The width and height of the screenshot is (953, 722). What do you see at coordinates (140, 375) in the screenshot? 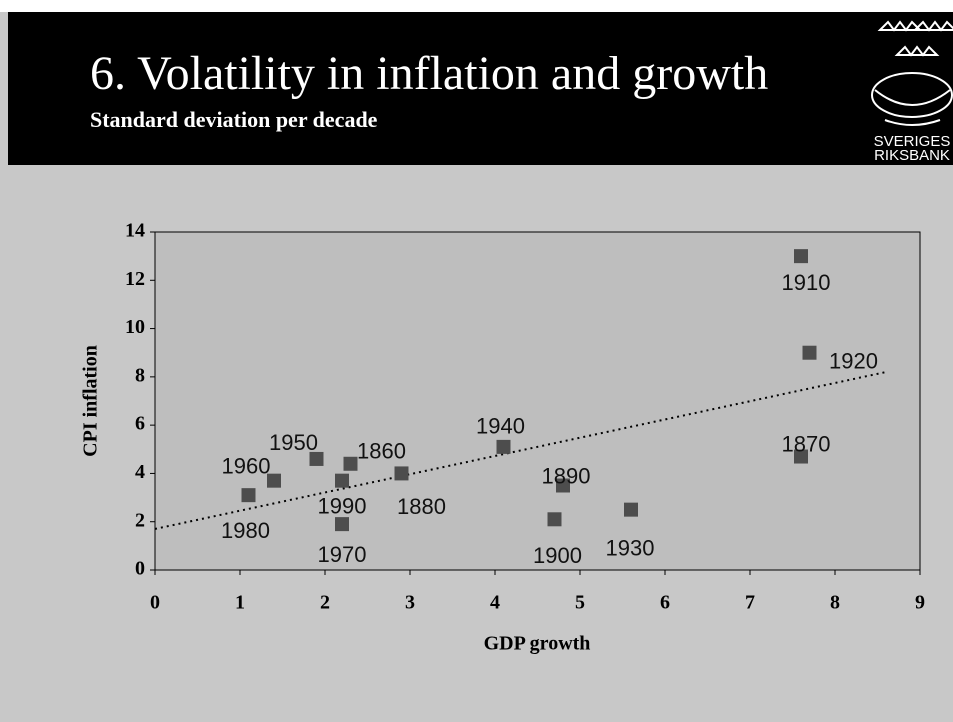
I see `y-tick-label: 8` at bounding box center [140, 375].